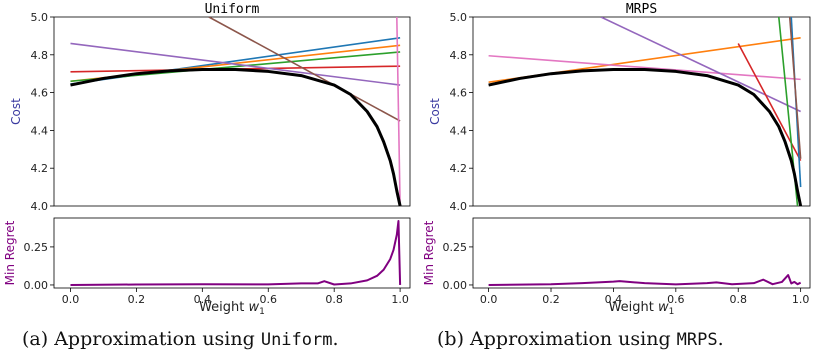 The height and width of the screenshot is (364, 817). I want to click on caption-a: (a) Approximation using Uniform., so click(180, 339).